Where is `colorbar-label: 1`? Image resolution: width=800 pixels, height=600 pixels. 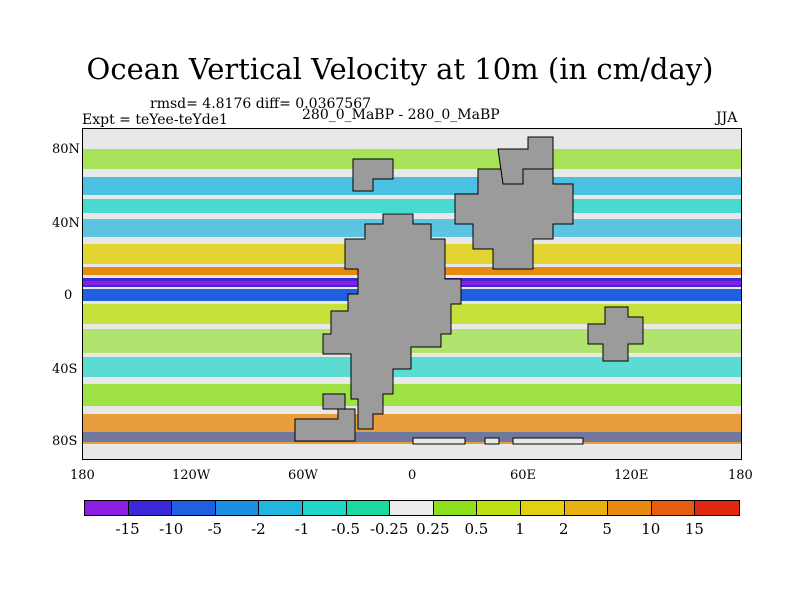 colorbar-label: 1 is located at coordinates (520, 529).